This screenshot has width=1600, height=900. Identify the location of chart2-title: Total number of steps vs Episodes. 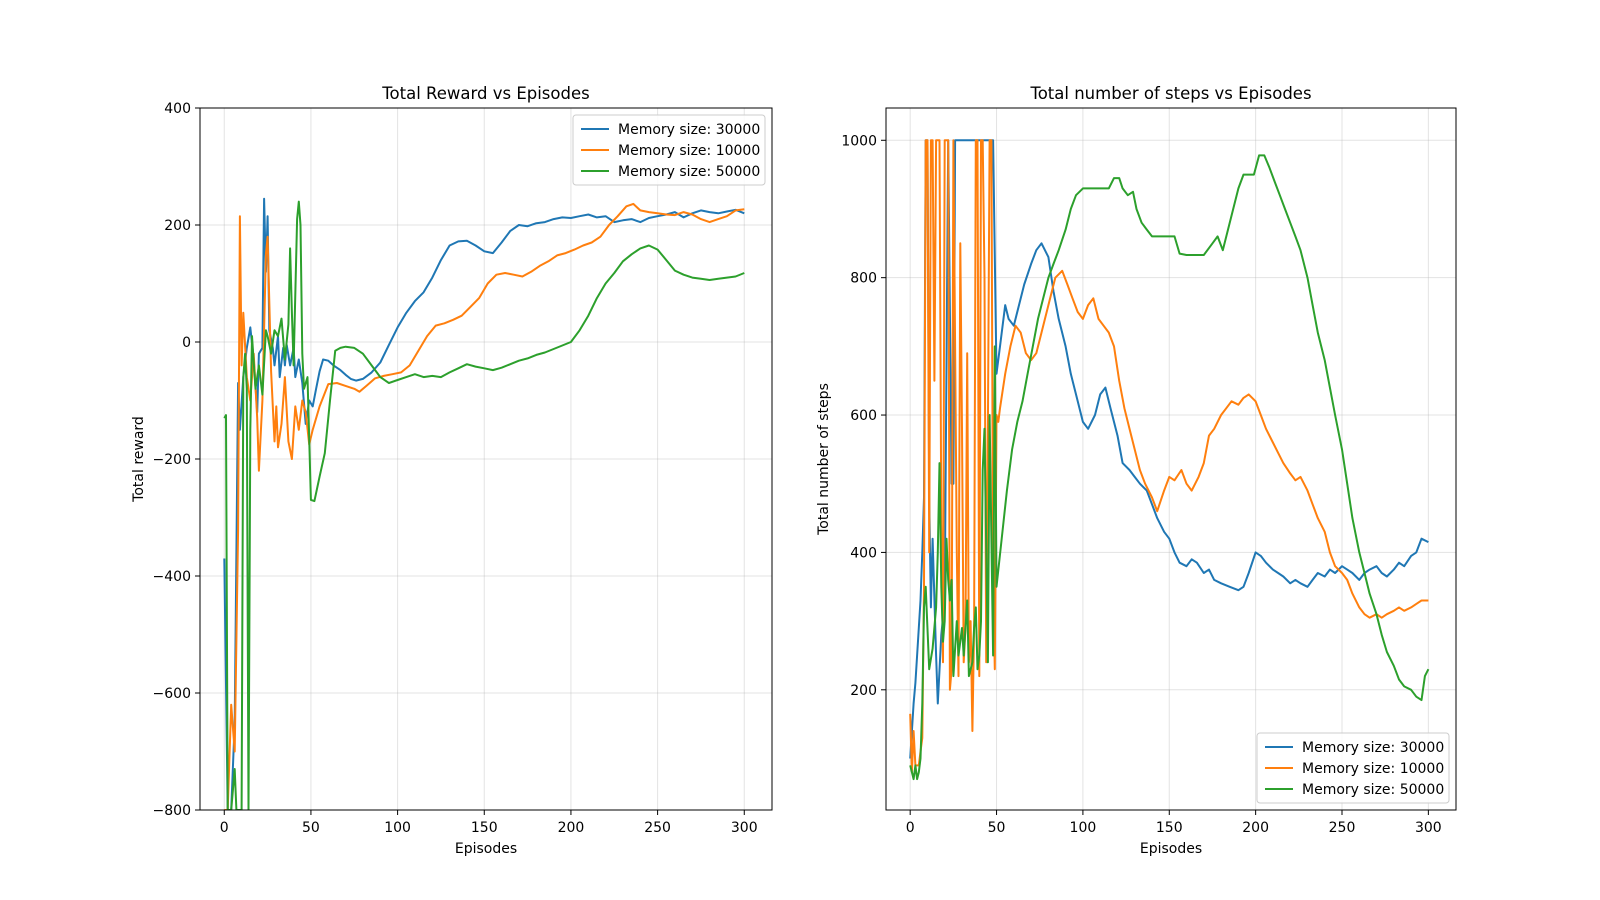
(1170, 93).